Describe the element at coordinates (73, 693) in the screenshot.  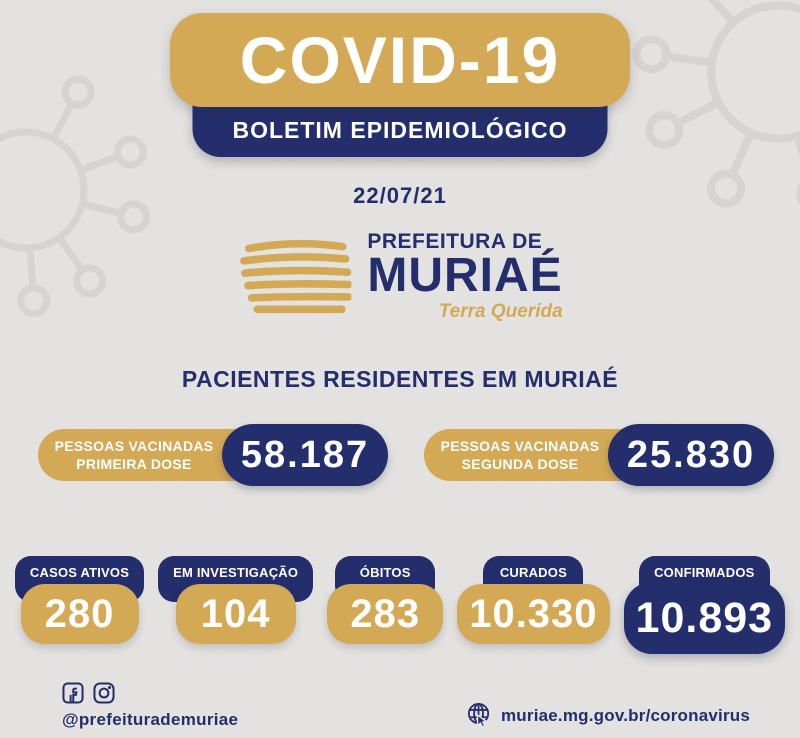
I see `facebook-icon` at that location.